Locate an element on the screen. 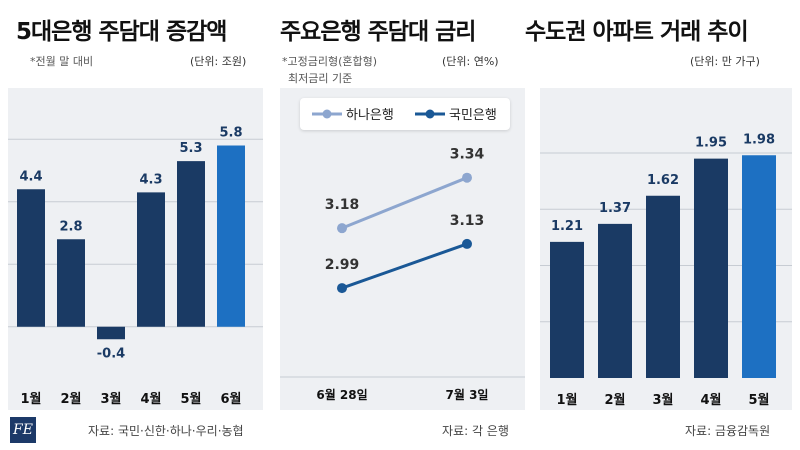 This screenshot has width=800, height=450. category-label: 6월 is located at coordinates (230, 399).